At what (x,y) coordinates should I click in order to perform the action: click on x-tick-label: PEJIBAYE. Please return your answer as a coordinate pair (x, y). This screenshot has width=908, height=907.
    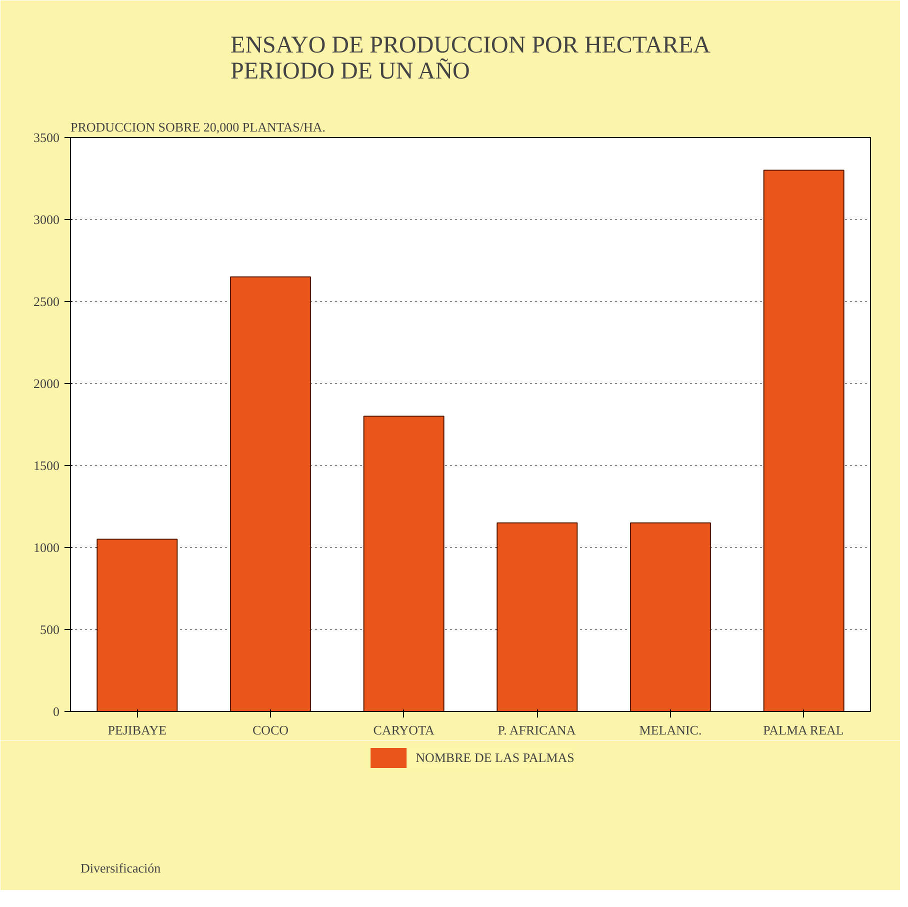
    Looking at the image, I should click on (137, 730).